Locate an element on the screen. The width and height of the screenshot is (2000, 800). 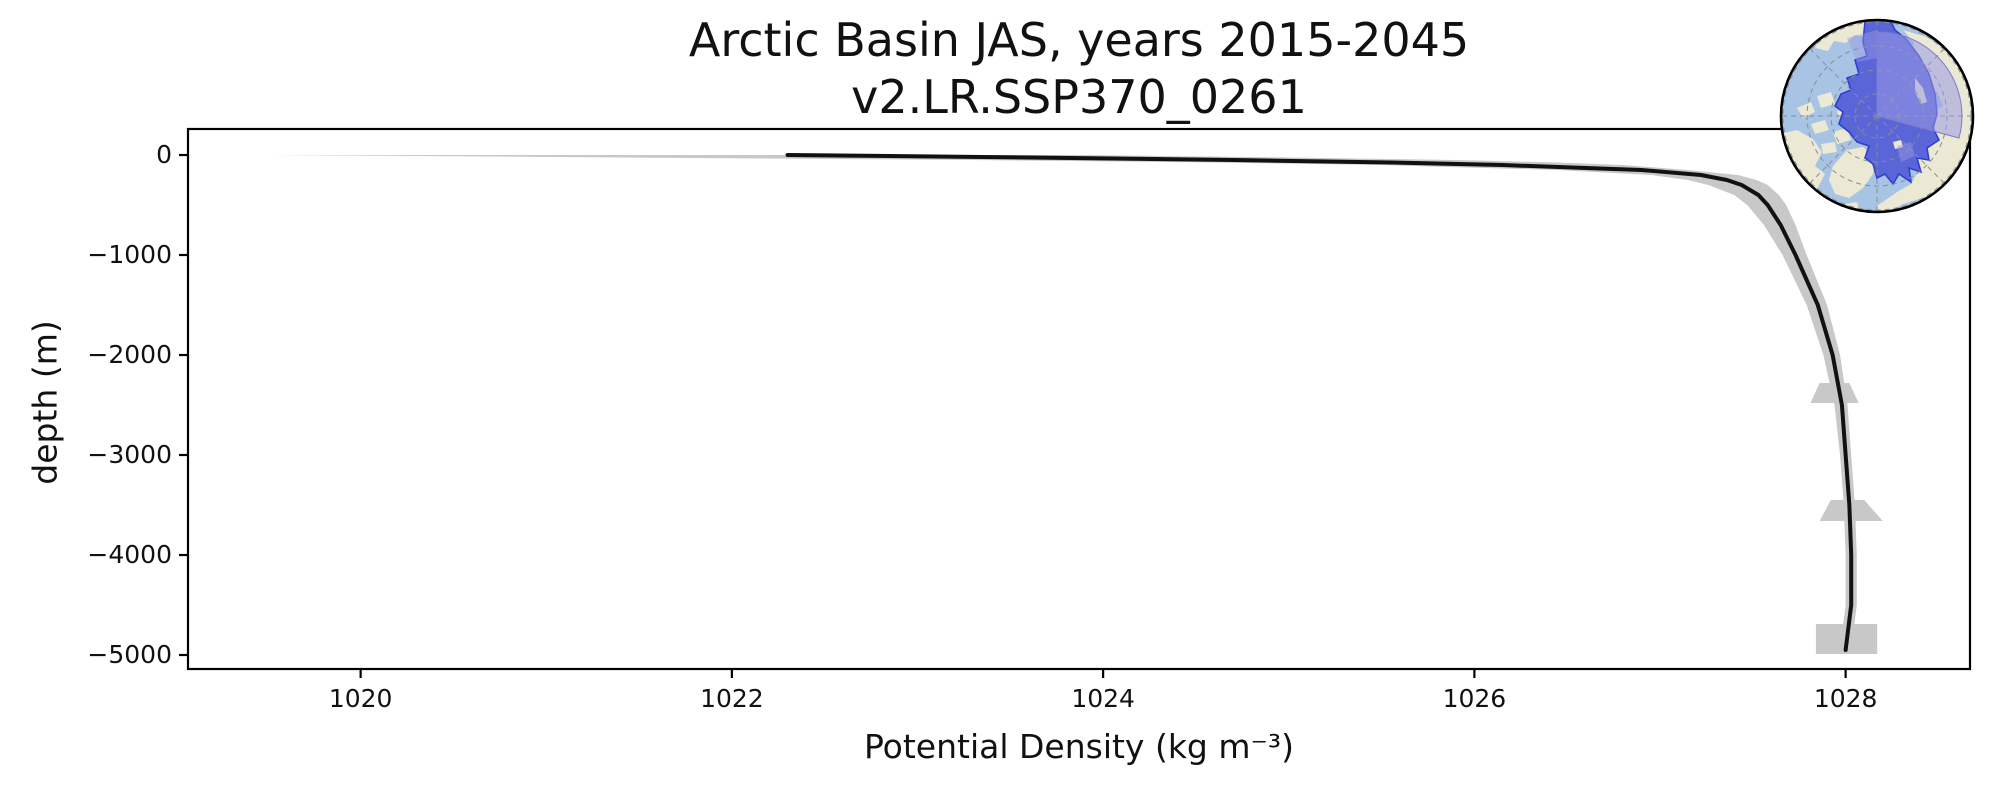
highlight-sector is located at coordinates (1919, 85).